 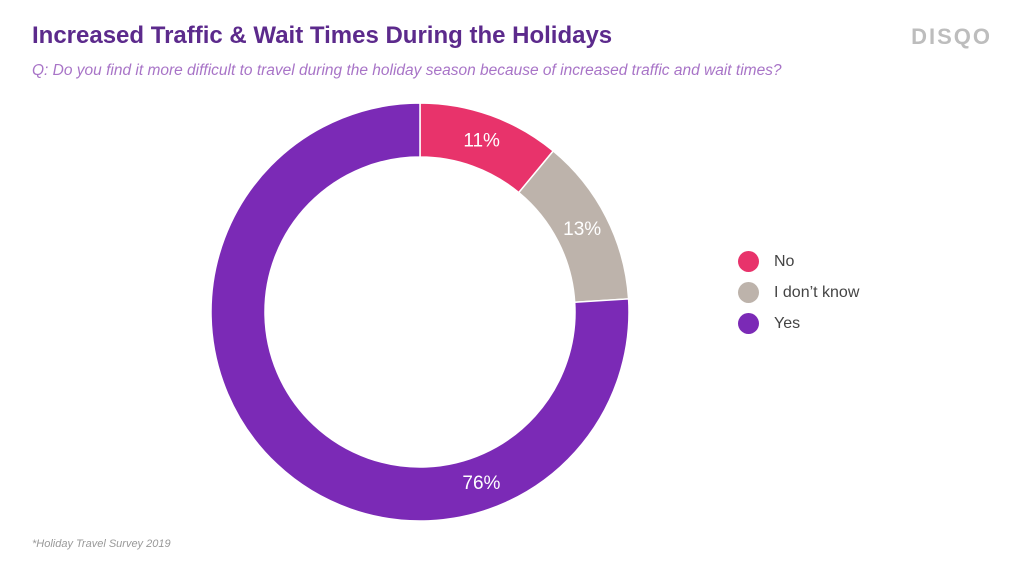 I want to click on donut-data-label-0: 11%, so click(x=481, y=140).